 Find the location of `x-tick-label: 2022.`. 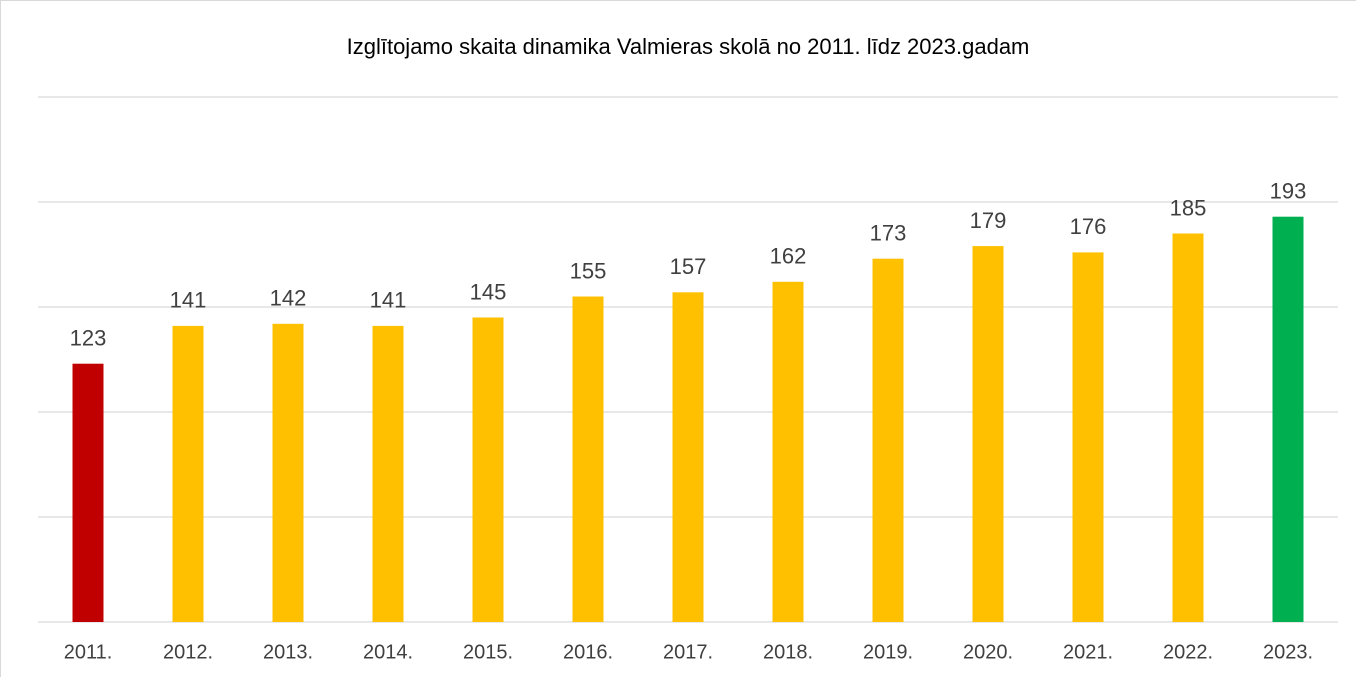

x-tick-label: 2022. is located at coordinates (1188, 652).